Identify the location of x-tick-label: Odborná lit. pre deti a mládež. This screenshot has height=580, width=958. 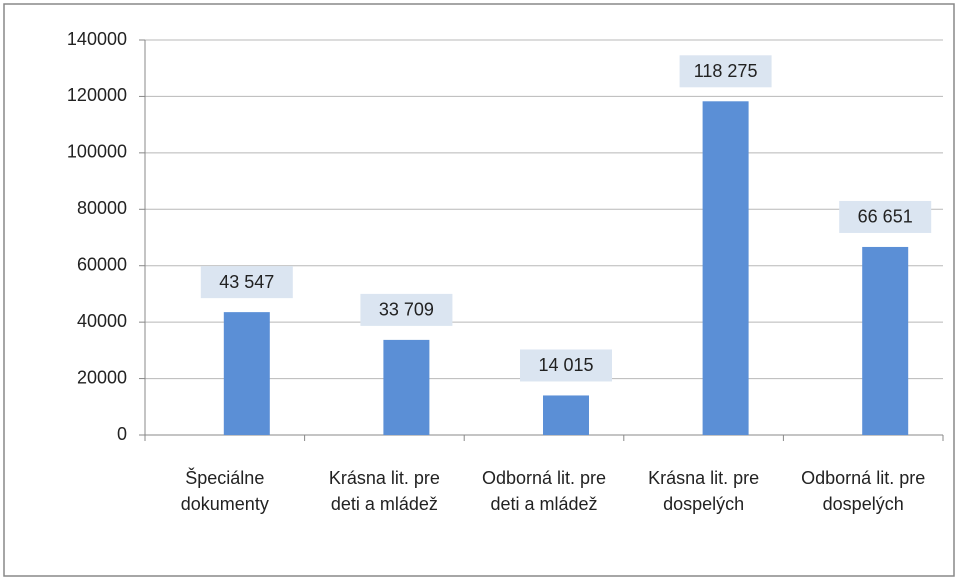
(544, 491).